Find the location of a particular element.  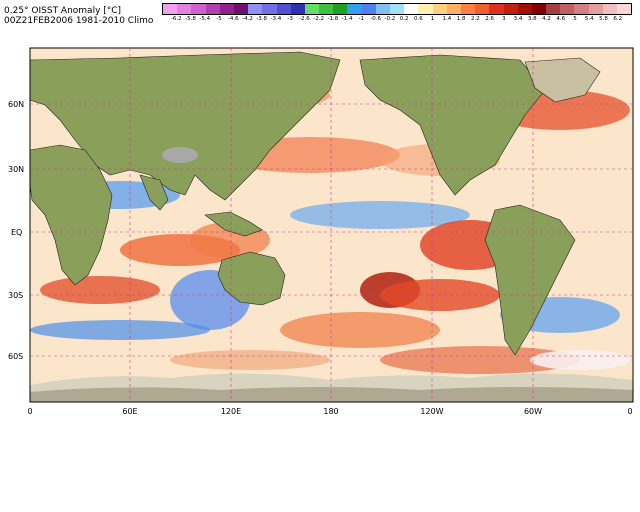

color-scale-label: 3.8 is located at coordinates (532, 19).